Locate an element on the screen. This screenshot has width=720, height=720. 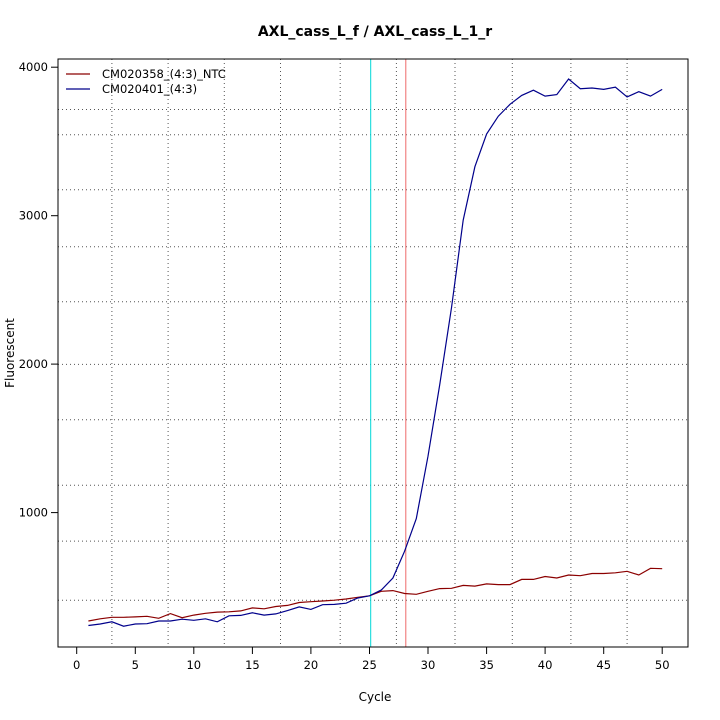
y-tick-label: 2000 is located at coordinates (33, 364).